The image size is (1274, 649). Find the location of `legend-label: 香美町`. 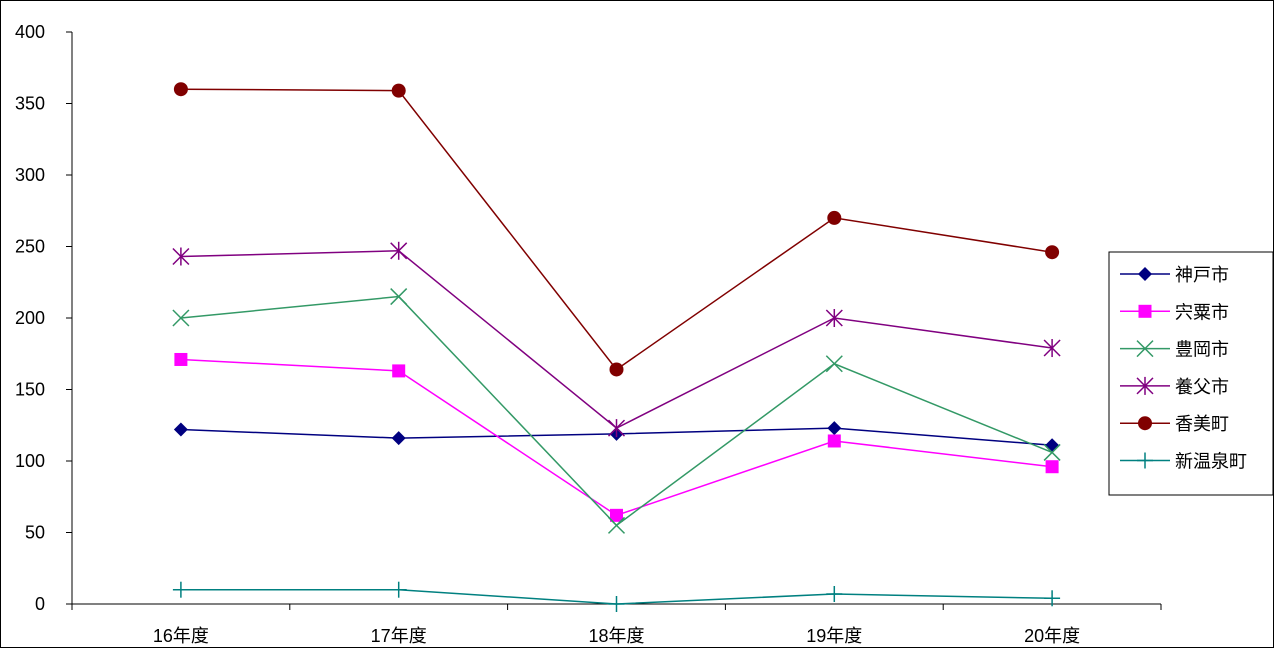

legend-label: 香美町 is located at coordinates (1202, 424).